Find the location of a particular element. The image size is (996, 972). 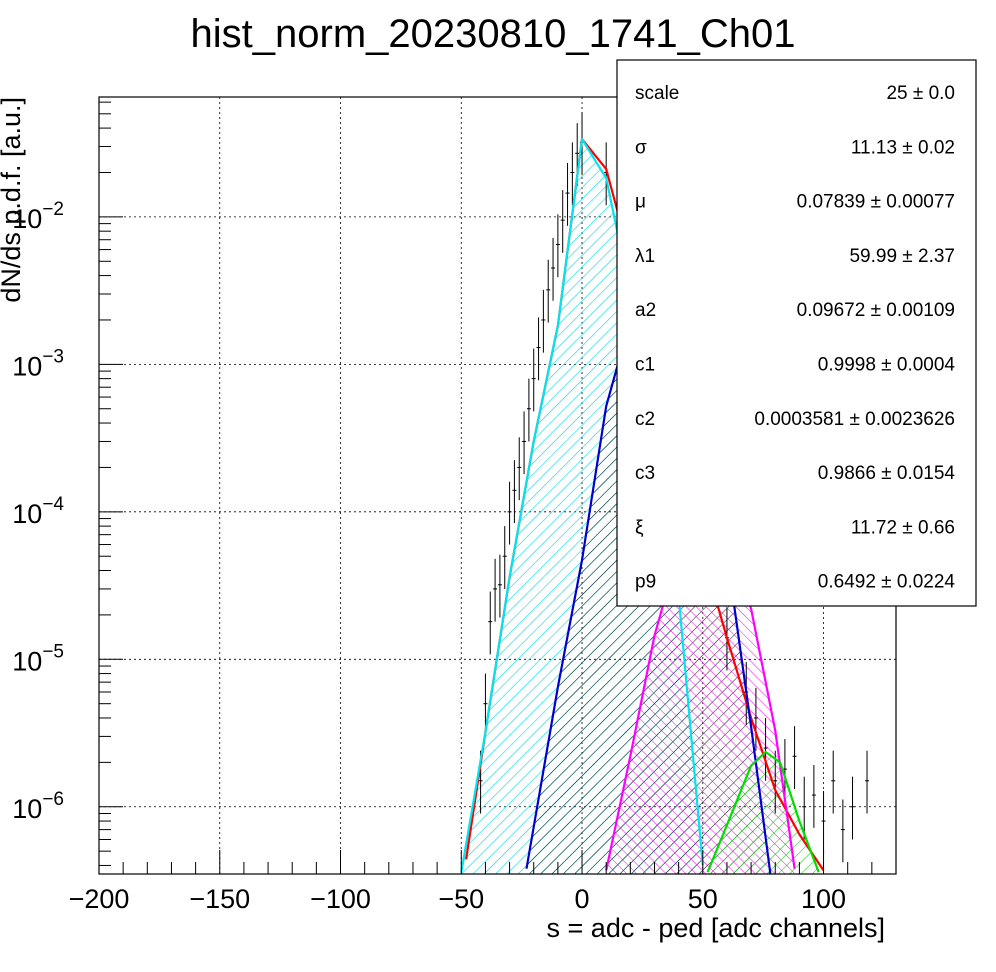

y-tick-label: 10⁻⁴ is located at coordinates (38, 511).